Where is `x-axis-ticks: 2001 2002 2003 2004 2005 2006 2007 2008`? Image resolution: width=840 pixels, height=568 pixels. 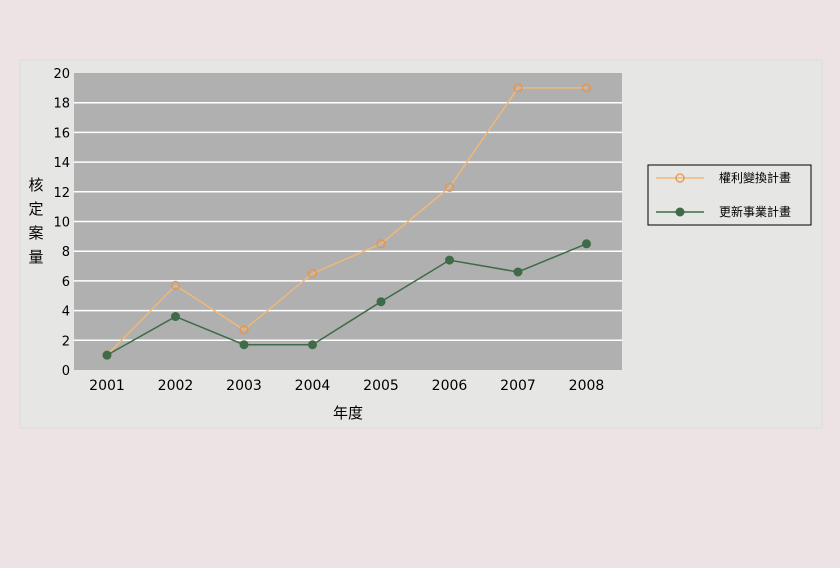
x-axis-ticks: 2001 2002 2003 2004 2005 2006 2007 2008 is located at coordinates (346, 386).